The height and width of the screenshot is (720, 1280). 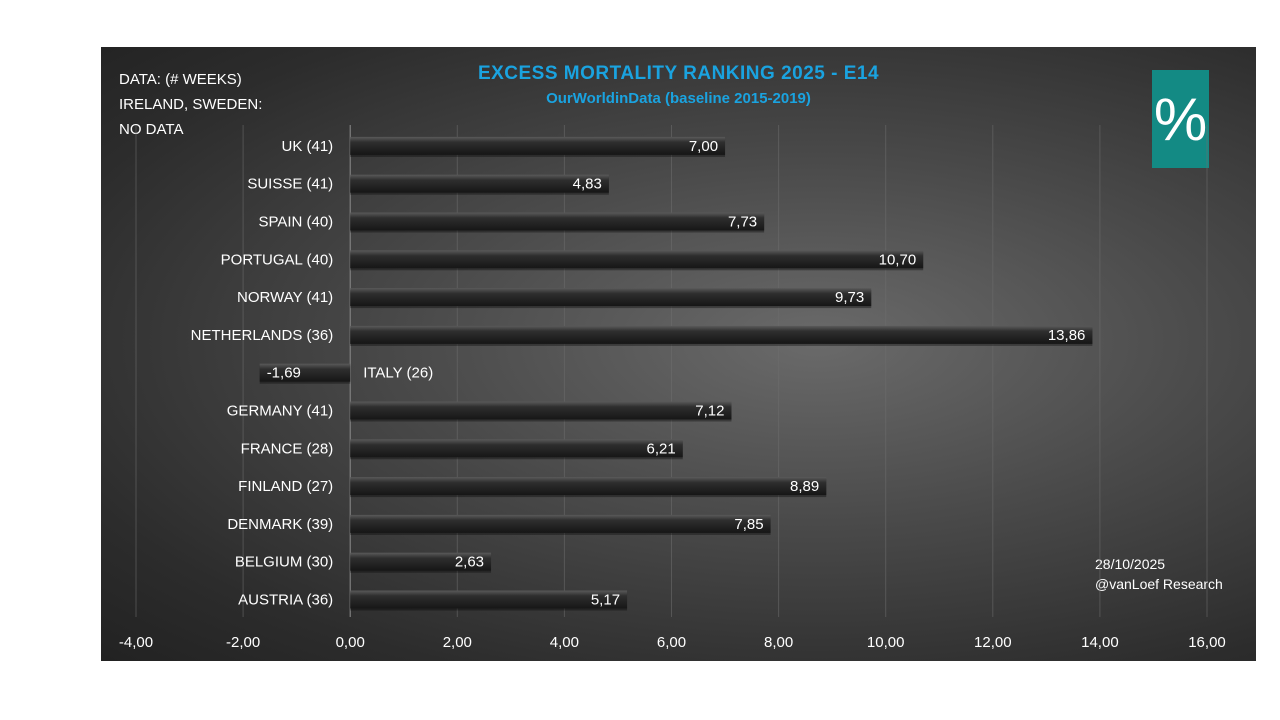 What do you see at coordinates (308, 146) in the screenshot?
I see `category-label: UK (41)` at bounding box center [308, 146].